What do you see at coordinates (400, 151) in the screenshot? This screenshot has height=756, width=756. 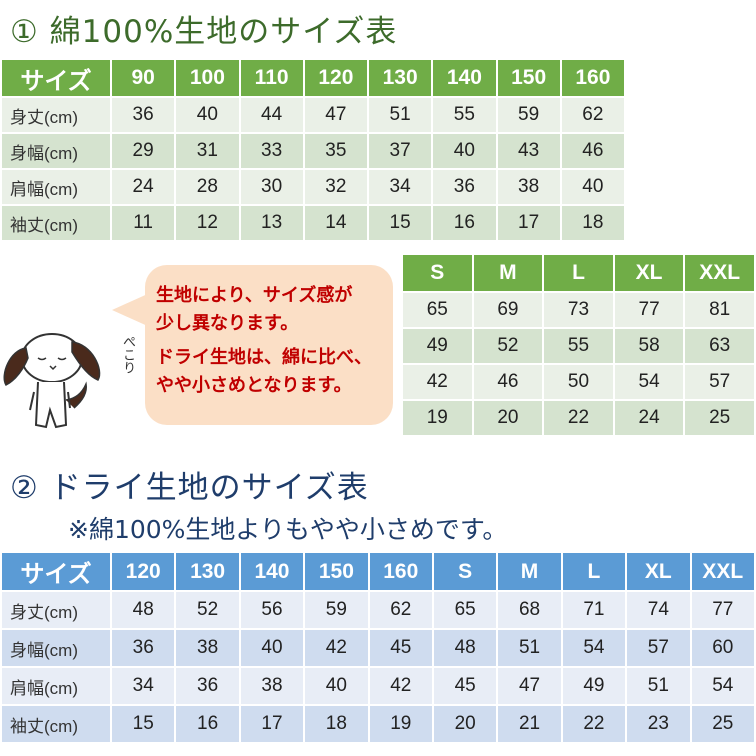 I see `measurement-value: 37` at bounding box center [400, 151].